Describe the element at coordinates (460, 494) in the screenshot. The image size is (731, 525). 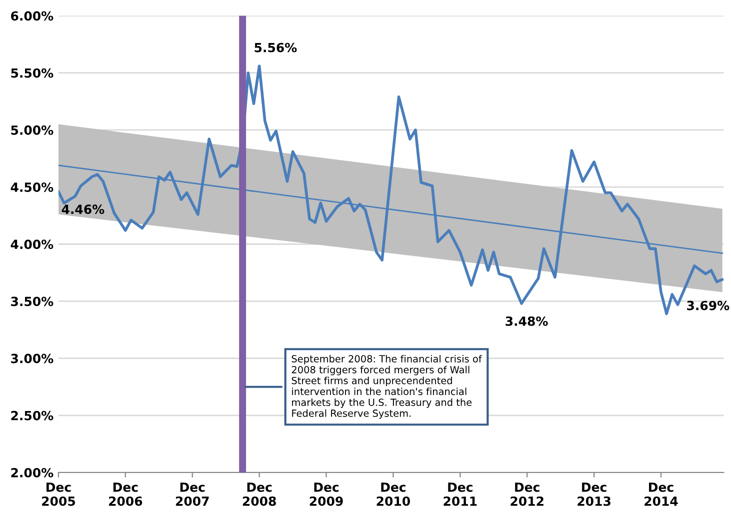
I see `x-tick-label: Dec 2011` at that location.